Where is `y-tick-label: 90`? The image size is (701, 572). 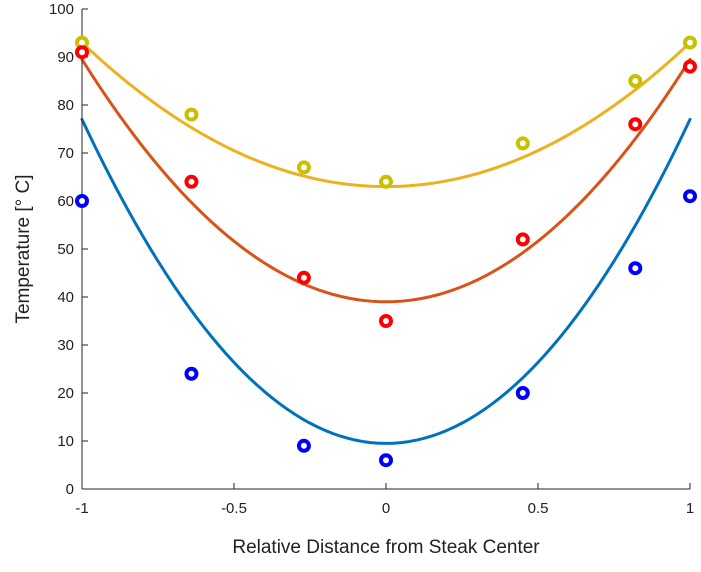
y-tick-label: 90 is located at coordinates (65, 57).